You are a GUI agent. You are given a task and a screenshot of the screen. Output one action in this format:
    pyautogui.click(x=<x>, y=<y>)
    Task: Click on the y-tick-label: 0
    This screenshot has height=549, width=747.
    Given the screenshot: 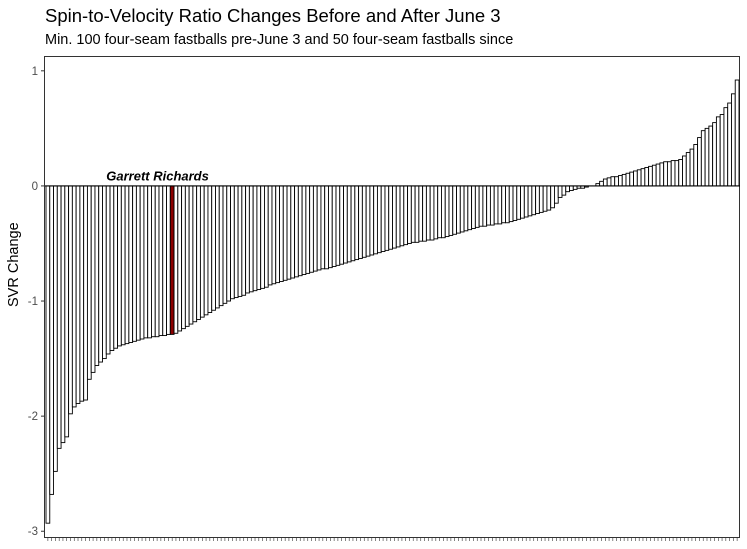 What is the action you would take?
    pyautogui.click(x=35, y=187)
    